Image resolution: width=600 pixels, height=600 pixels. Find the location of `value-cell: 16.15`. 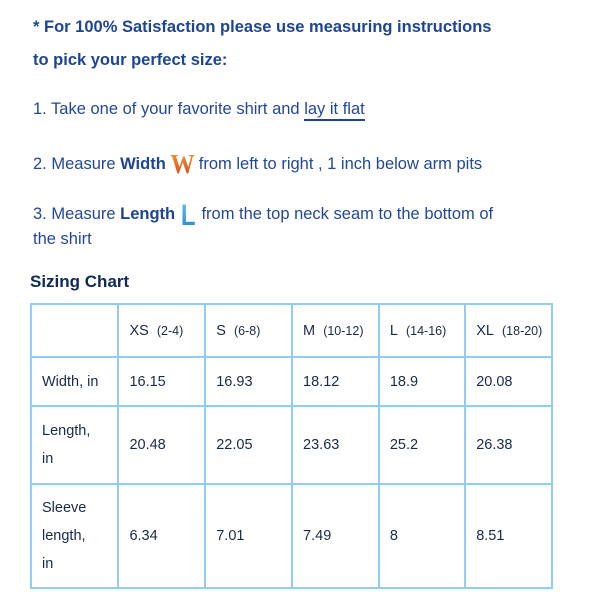

value-cell: 16.15 is located at coordinates (162, 381).